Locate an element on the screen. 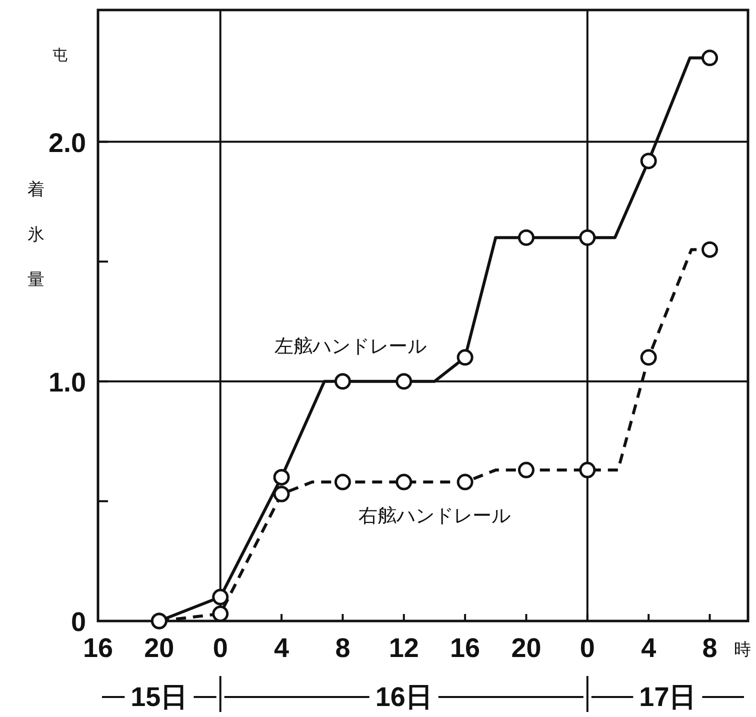 The width and height of the screenshot is (756, 717). text: 着氷量 is located at coordinates (36, 234).